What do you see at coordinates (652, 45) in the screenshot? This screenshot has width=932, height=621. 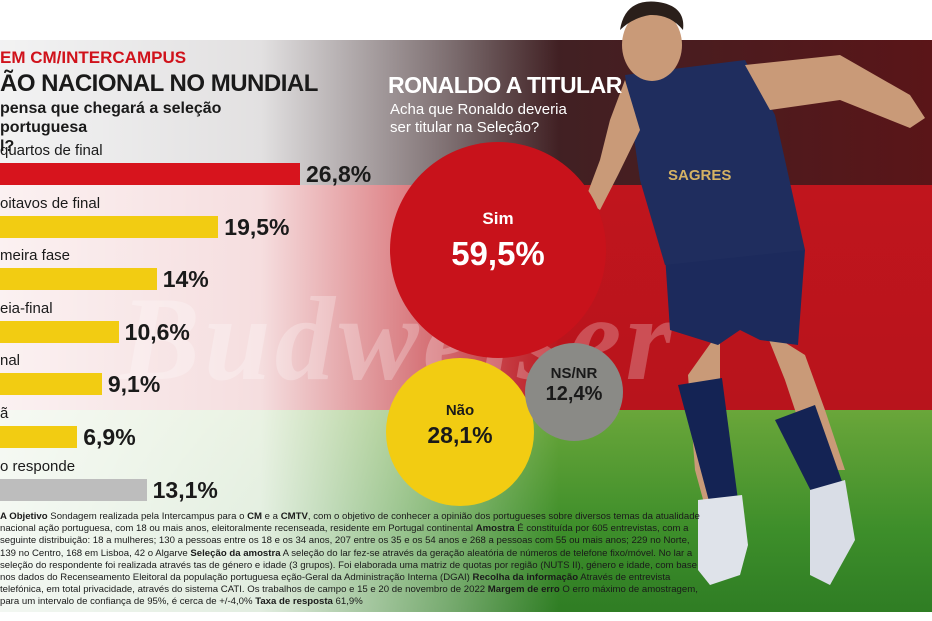 I see `player-head` at bounding box center [652, 45].